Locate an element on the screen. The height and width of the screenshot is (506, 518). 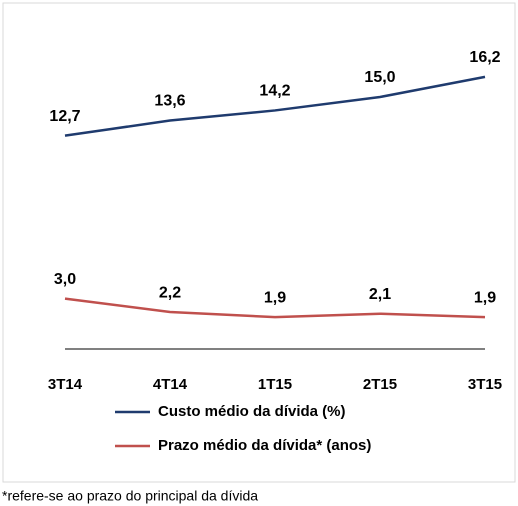
data-label: 14,2 is located at coordinates (274, 91).